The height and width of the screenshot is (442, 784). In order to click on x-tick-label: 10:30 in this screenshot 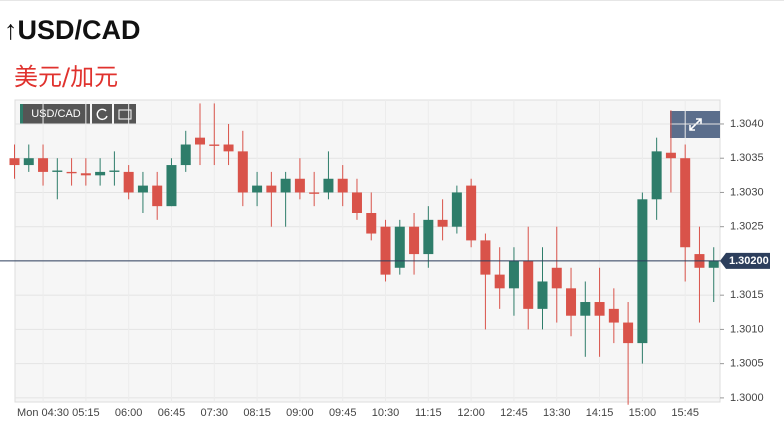, I will do `click(386, 413)`.